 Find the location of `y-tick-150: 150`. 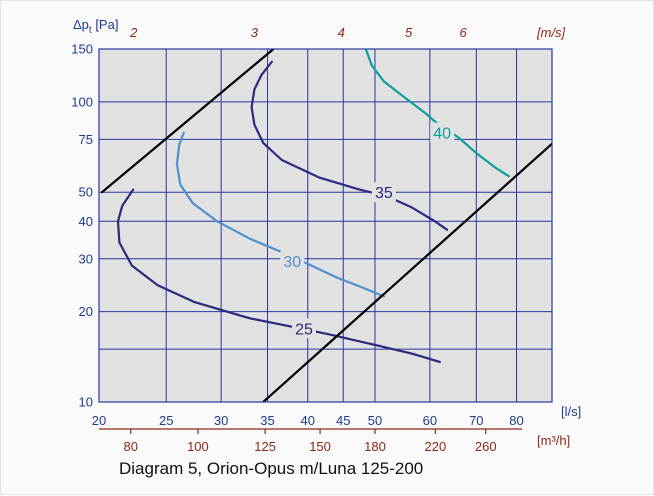

y-tick-150: 150 is located at coordinates (82, 49).